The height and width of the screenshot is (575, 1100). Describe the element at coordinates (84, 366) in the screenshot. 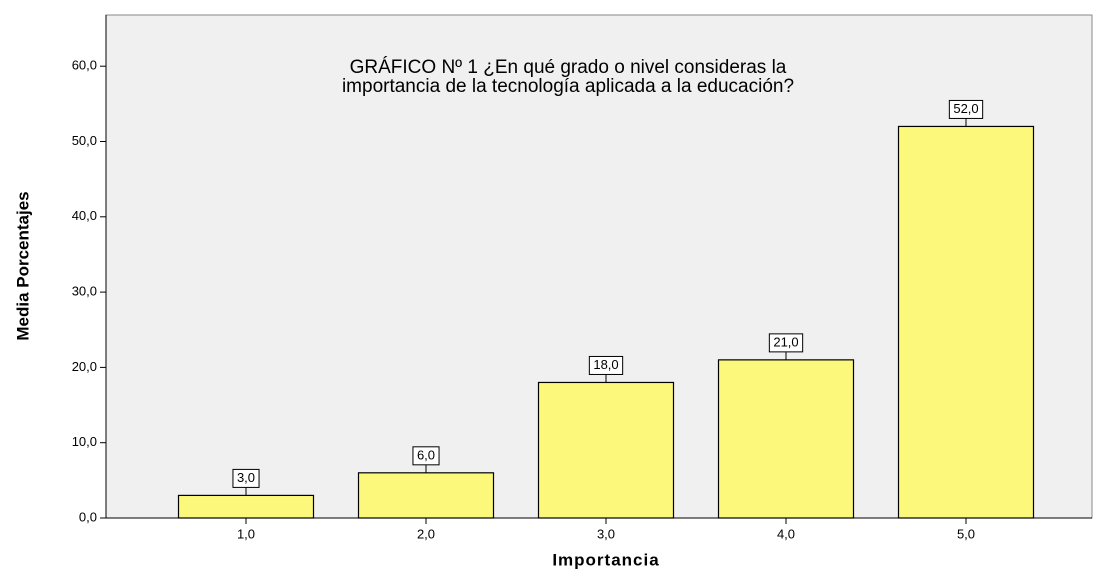

I see `y-tick-label: 20,0` at that location.